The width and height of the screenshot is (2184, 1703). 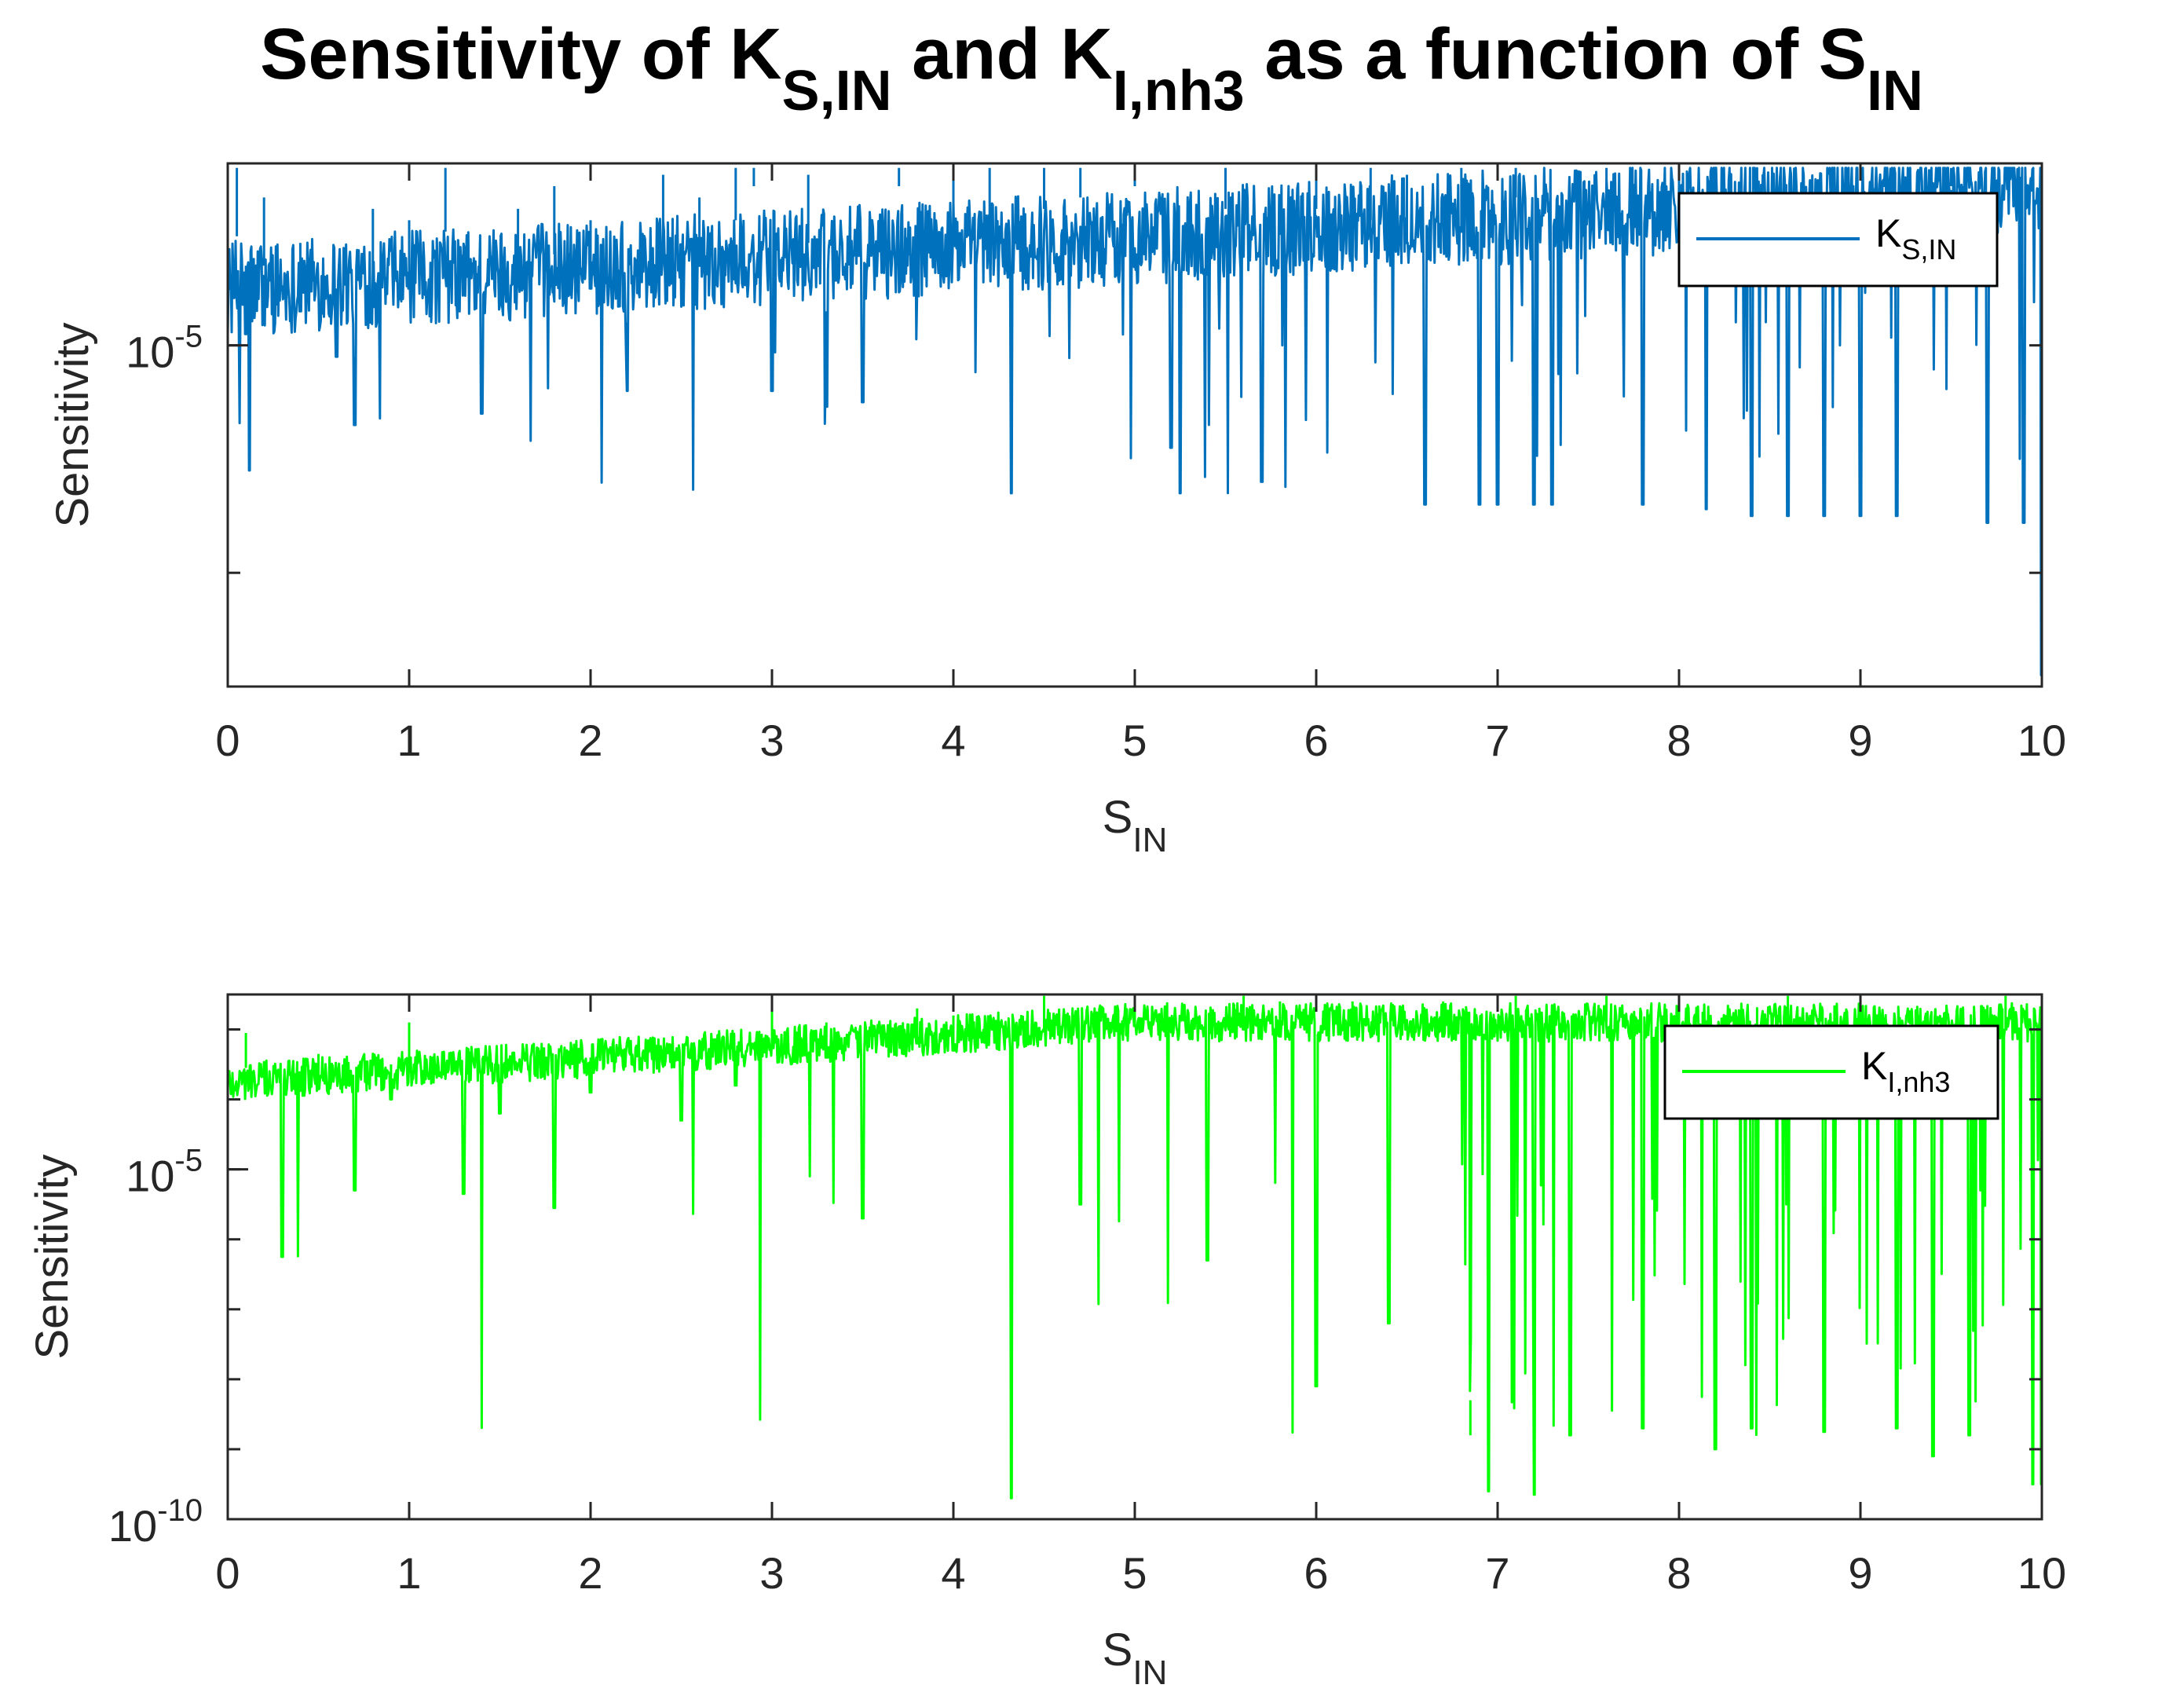 I want to click on legend-label-bottom-main: K, so click(x=1874, y=1066).